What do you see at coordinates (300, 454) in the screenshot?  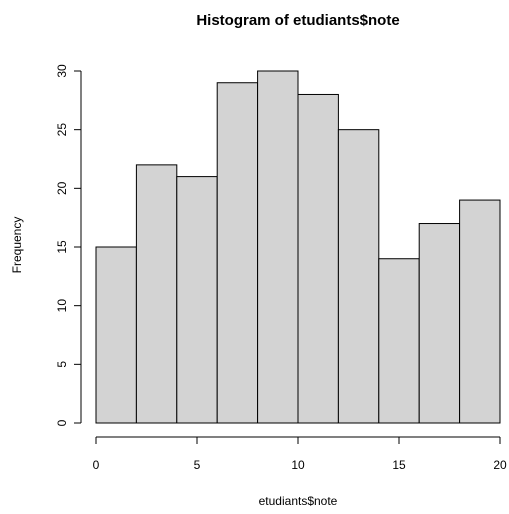 I see `x-axis: 0 5 10 15 20` at bounding box center [300, 454].